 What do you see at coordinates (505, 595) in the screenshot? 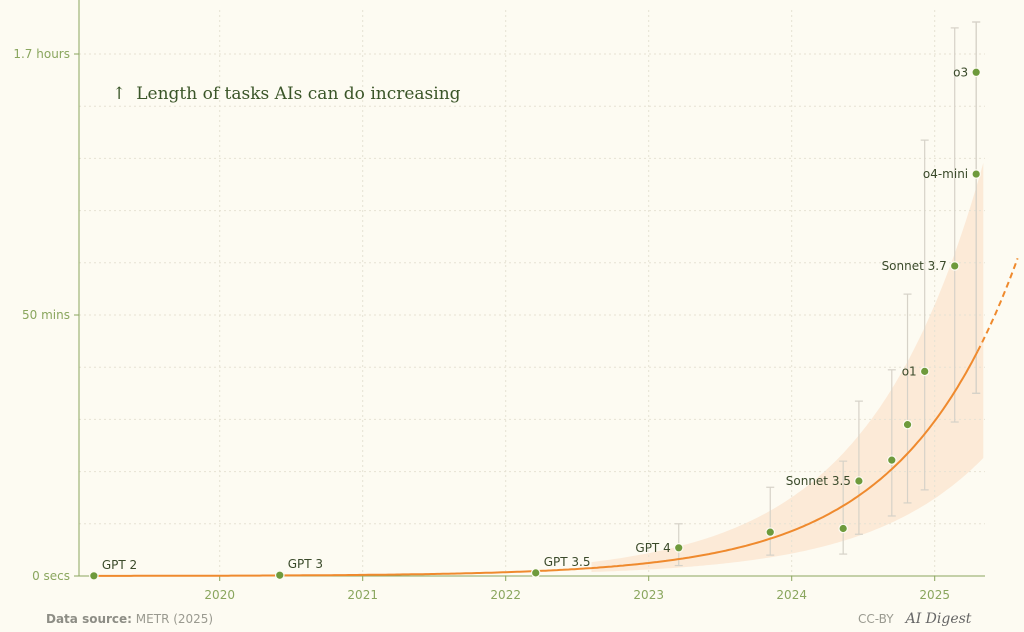
I see `x-tick-label: 2022` at bounding box center [505, 595].